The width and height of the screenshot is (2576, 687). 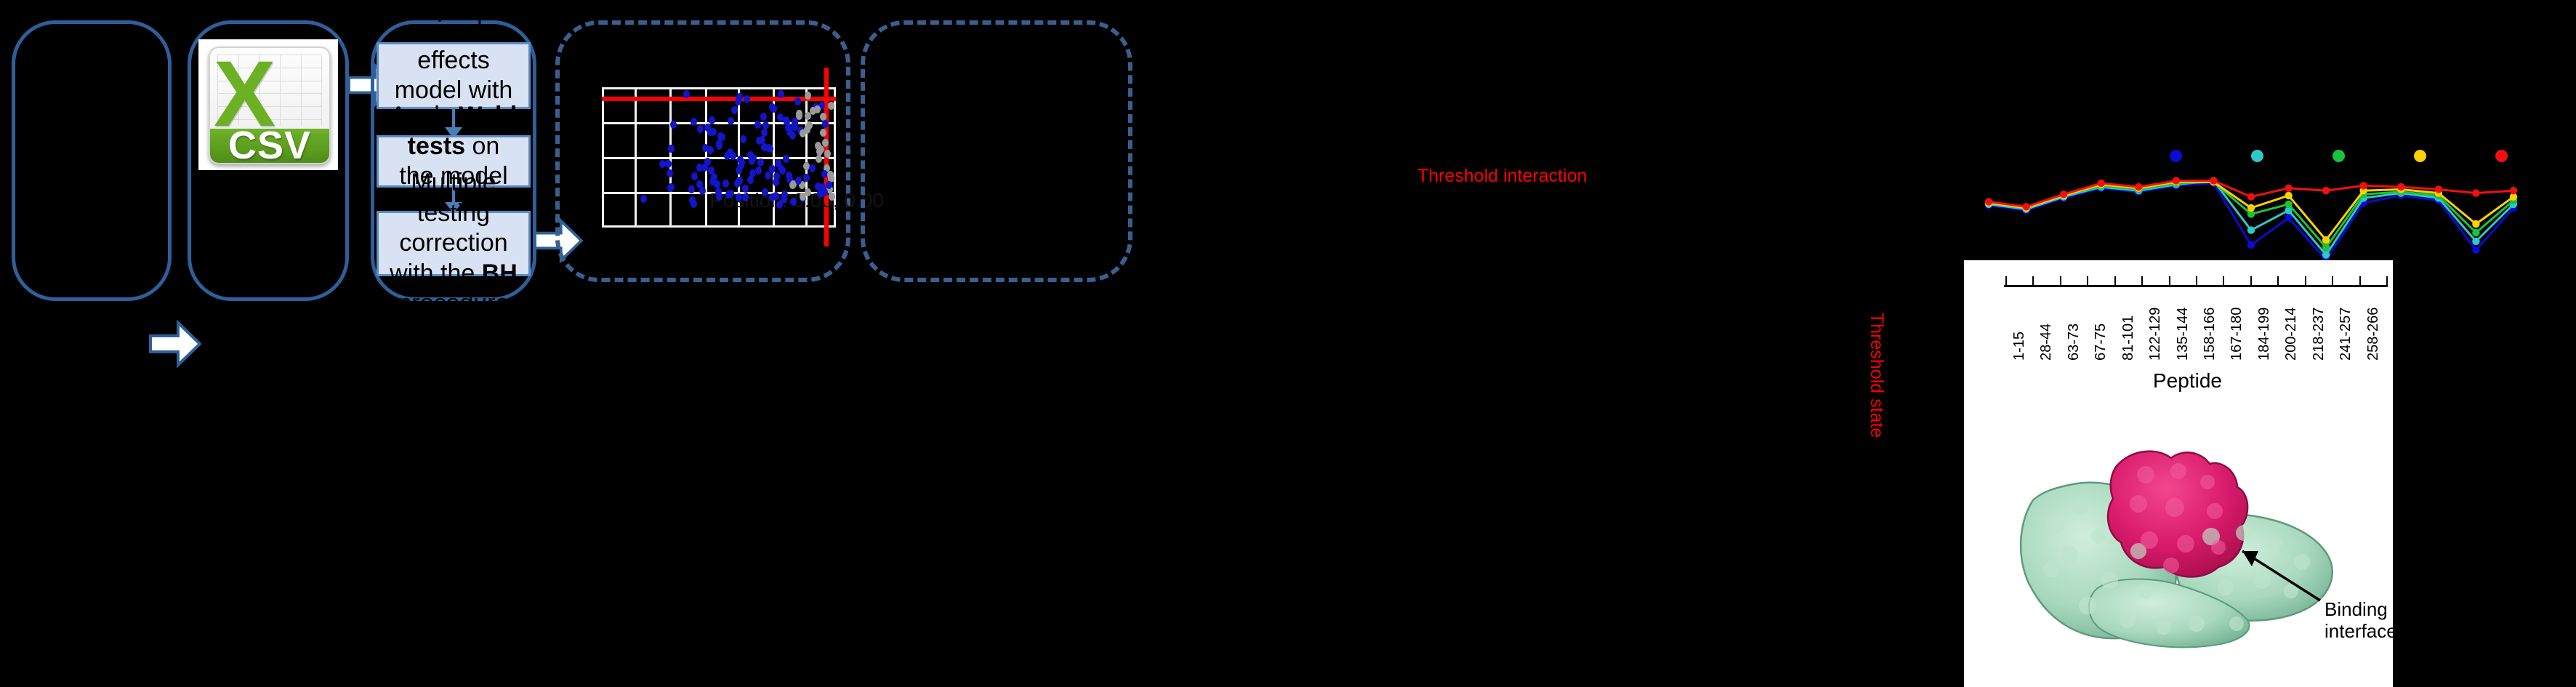 I want to click on csv-file-icon: X CSV, so click(x=270, y=105).